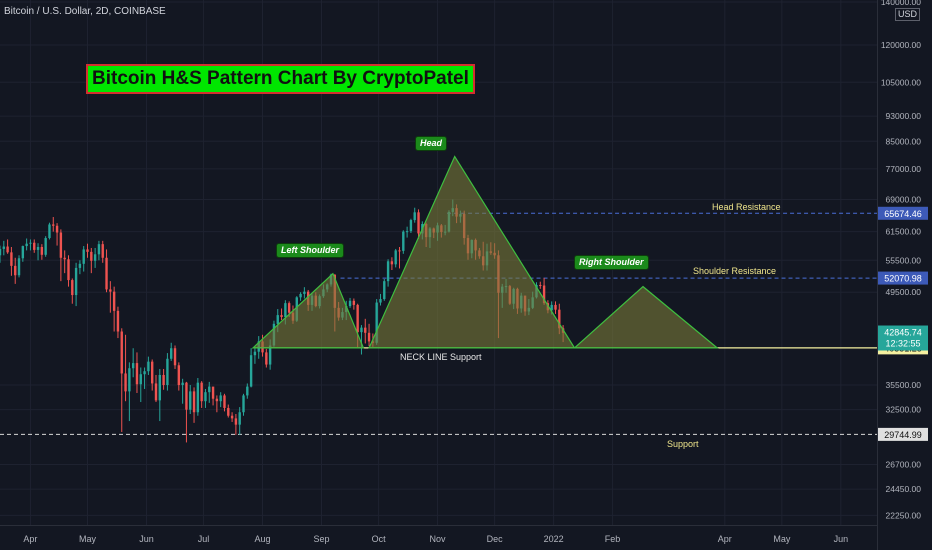 The width and height of the screenshot is (932, 550). Describe the element at coordinates (472, 252) in the screenshot. I see `pattern-head` at that location.